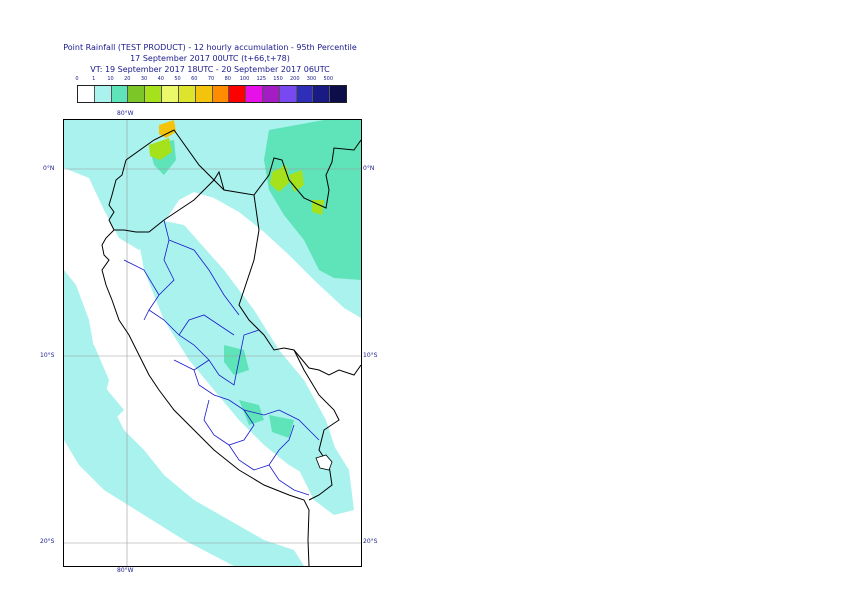  What do you see at coordinates (227, 79) in the screenshot?
I see `legend-threshold-label: 80` at bounding box center [227, 79].